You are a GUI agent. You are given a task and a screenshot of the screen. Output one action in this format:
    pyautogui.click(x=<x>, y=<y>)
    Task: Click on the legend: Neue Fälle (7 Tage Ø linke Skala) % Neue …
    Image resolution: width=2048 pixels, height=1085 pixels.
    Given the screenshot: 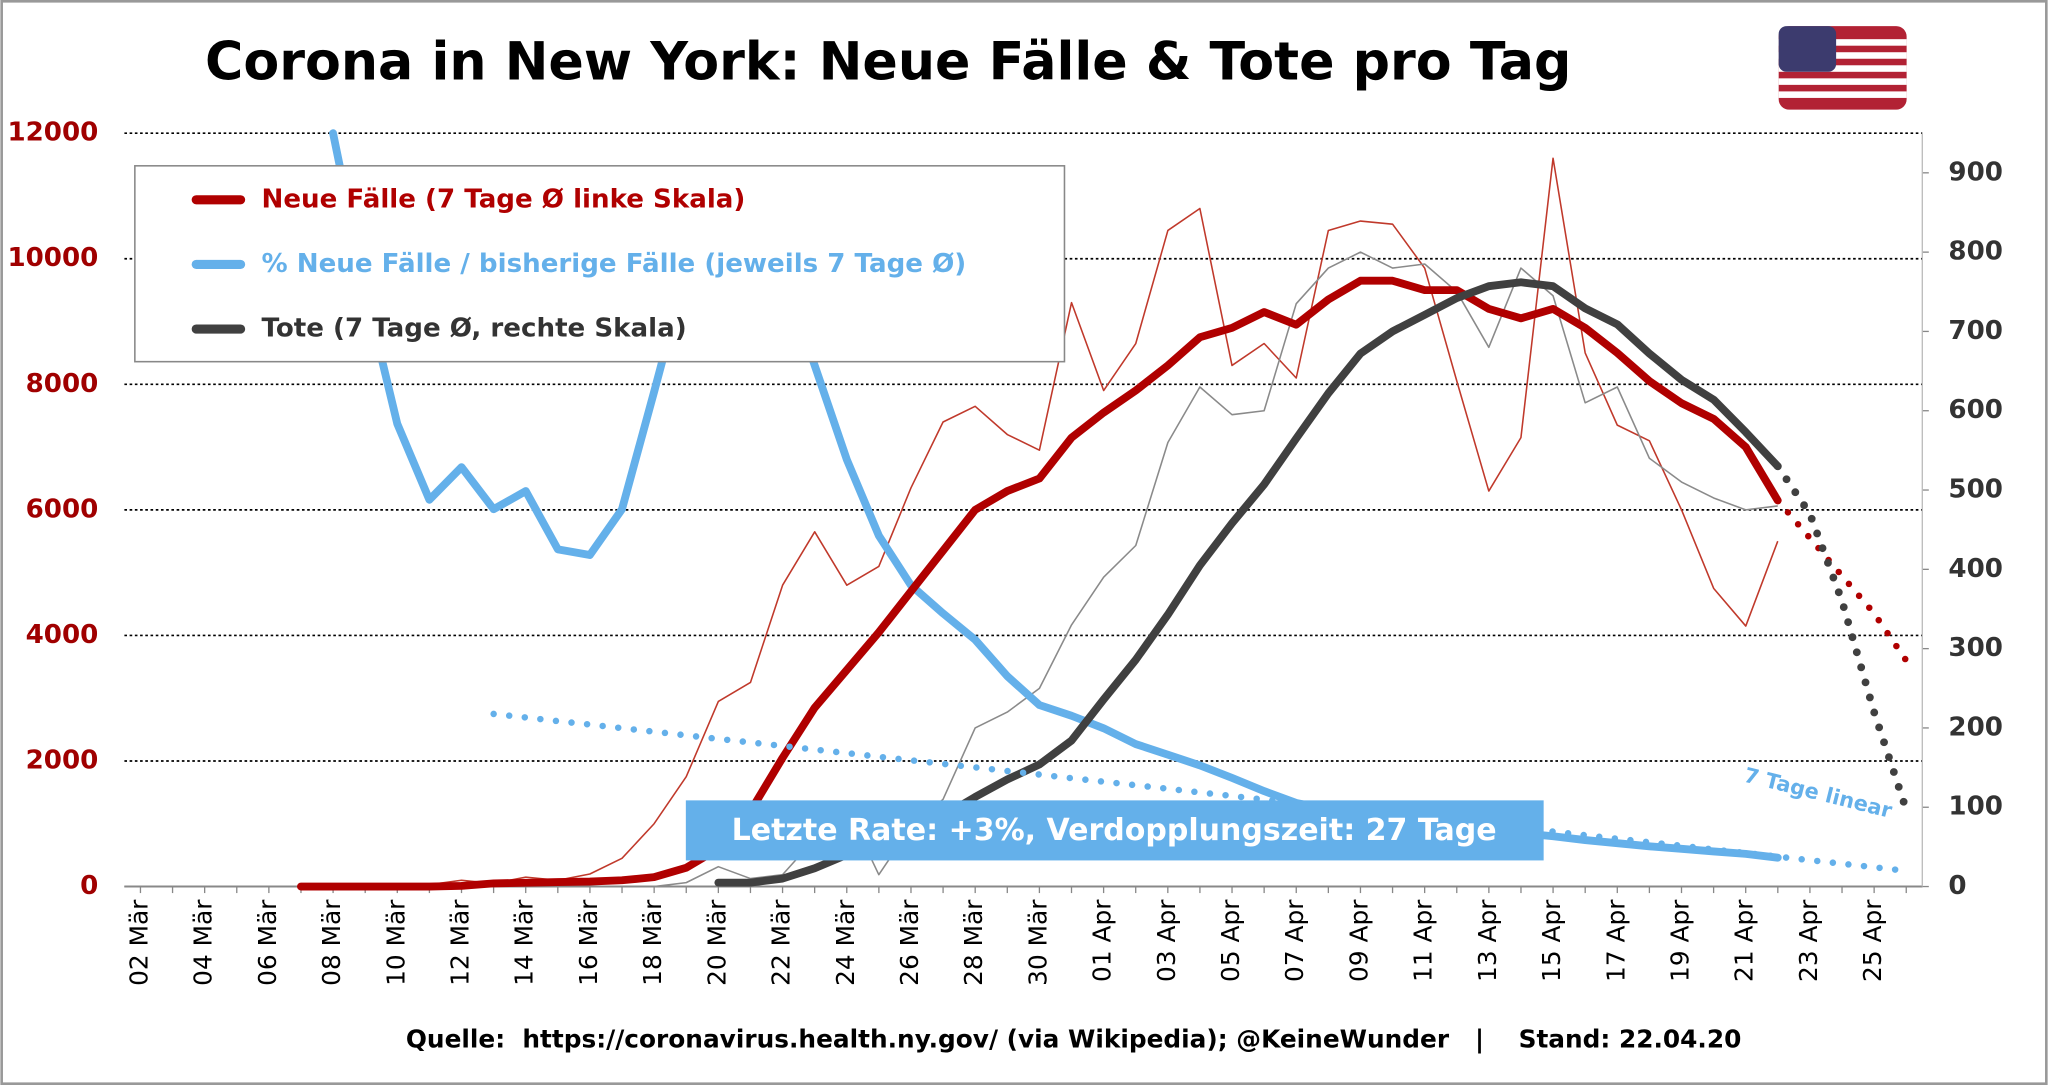 What is the action you would take?
    pyautogui.click(x=600, y=264)
    